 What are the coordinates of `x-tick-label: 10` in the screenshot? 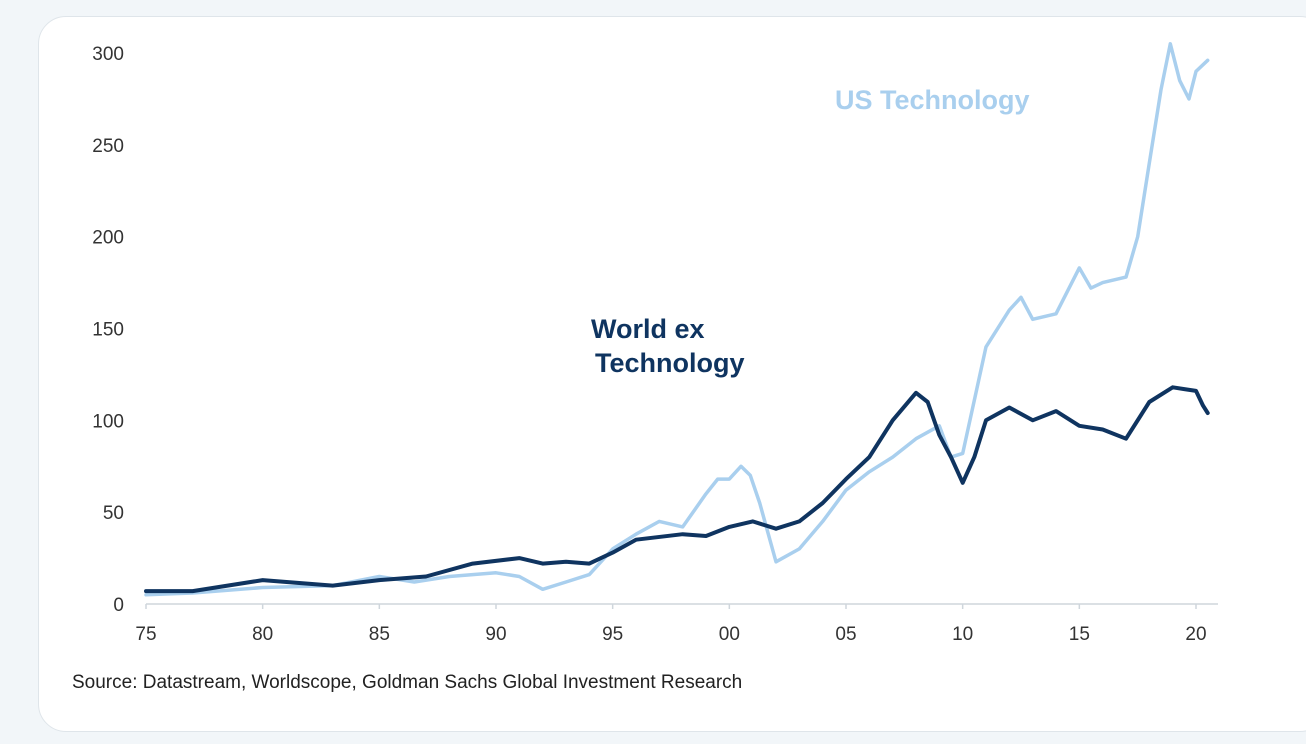 It's located at (962, 634).